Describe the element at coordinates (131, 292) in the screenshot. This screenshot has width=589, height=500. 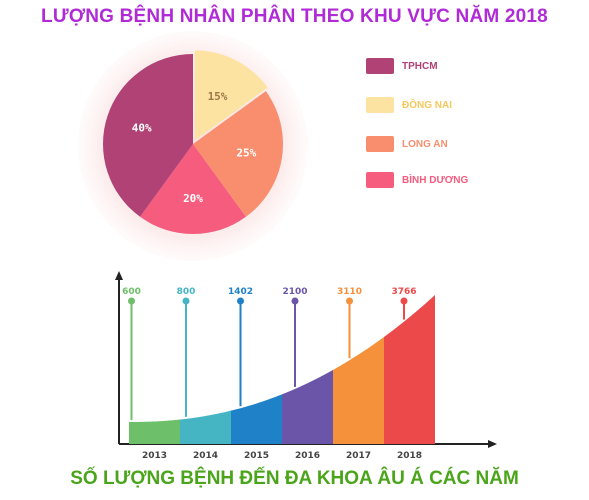
I see `data-label: 600` at that location.